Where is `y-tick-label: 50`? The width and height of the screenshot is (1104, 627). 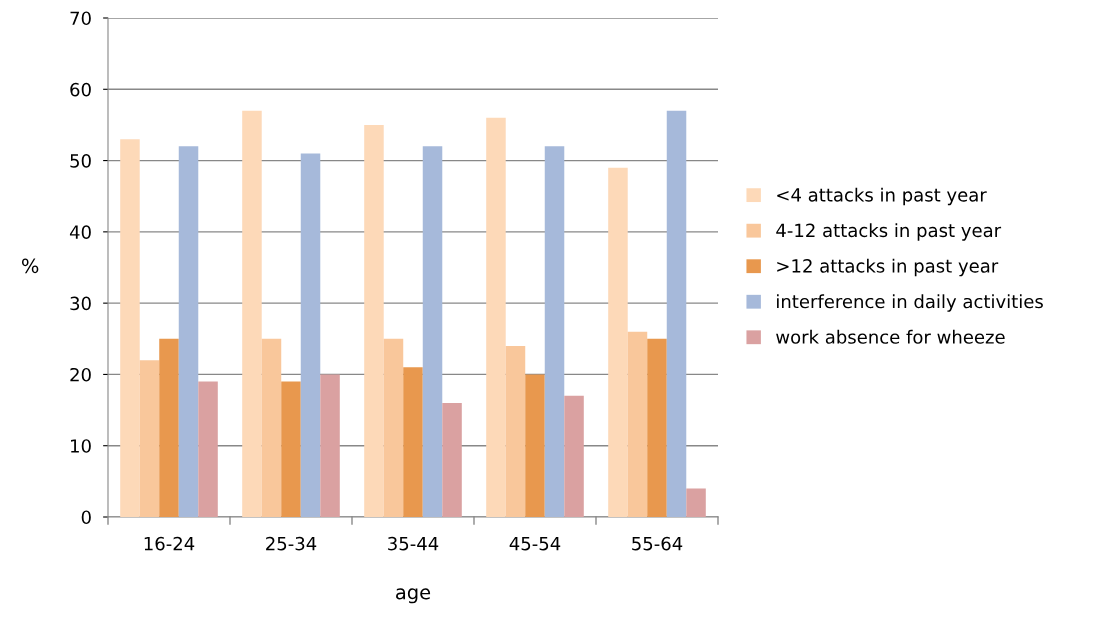
y-tick-label: 50 is located at coordinates (80, 161).